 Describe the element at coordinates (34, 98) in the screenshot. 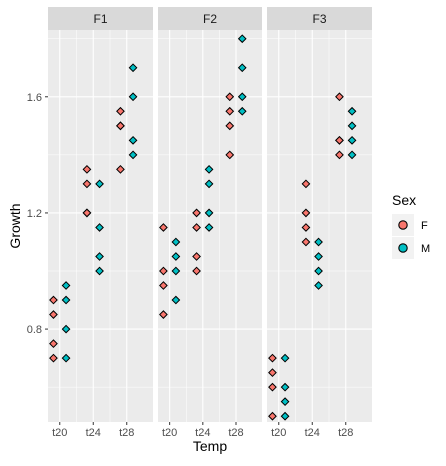

I see `y-tick-label: 1.6` at that location.